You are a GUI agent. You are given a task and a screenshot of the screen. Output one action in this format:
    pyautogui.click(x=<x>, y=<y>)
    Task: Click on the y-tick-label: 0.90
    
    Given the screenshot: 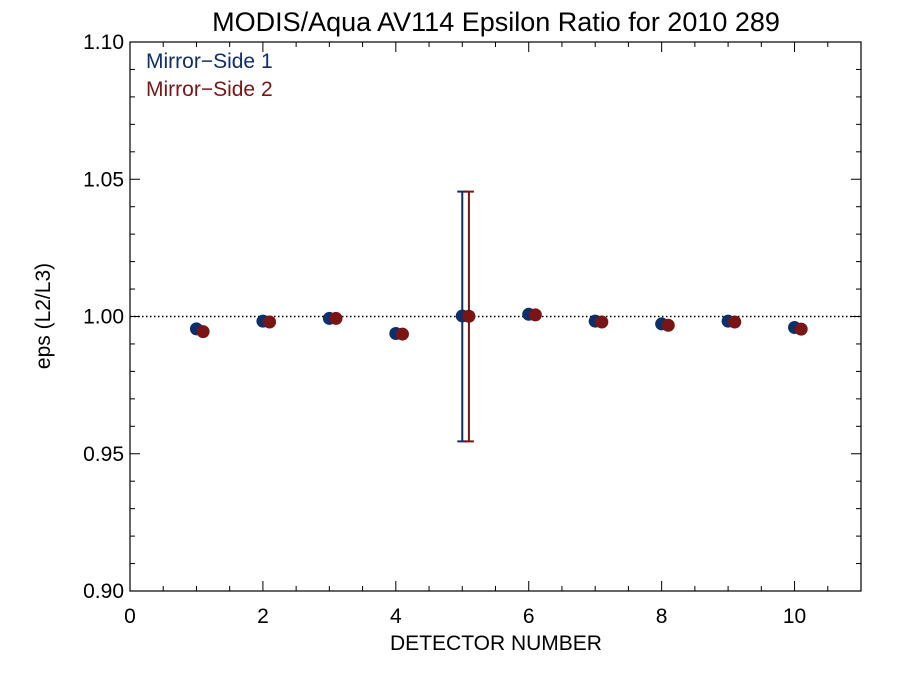 What is the action you would take?
    pyautogui.click(x=103, y=591)
    